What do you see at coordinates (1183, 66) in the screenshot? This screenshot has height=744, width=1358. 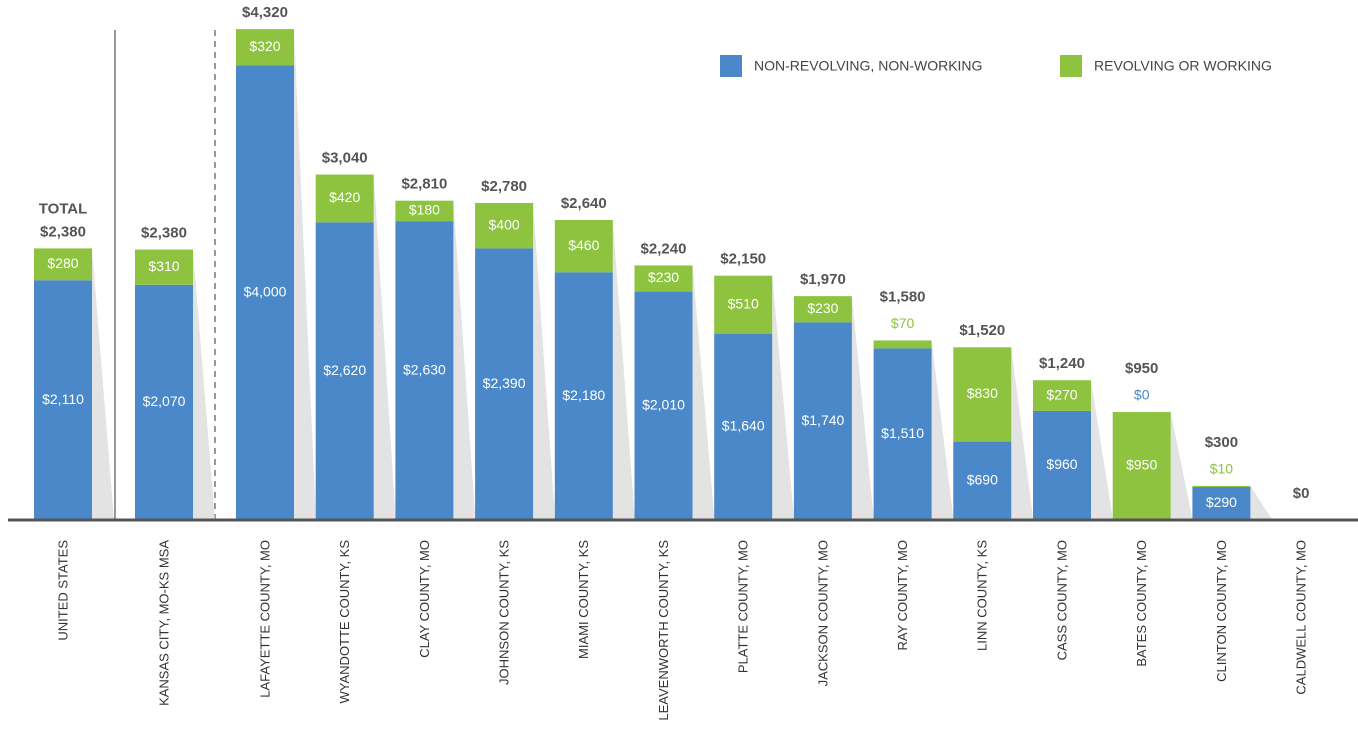 I see `legend-label: REVOLVING OR WORKING` at bounding box center [1183, 66].